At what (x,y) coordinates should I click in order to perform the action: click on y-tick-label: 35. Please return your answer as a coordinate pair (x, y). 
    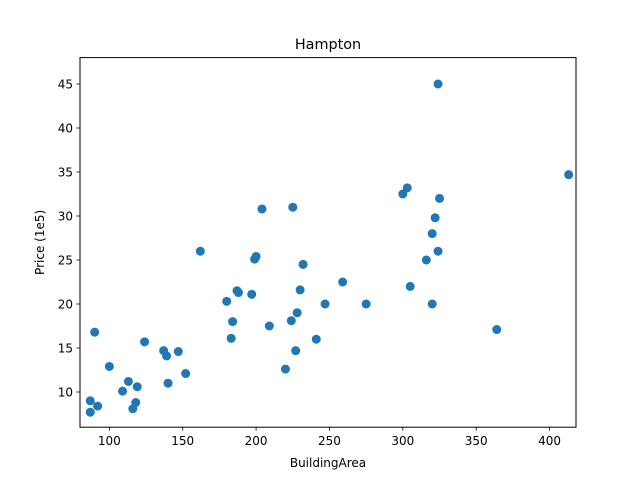
    Looking at the image, I should click on (65, 172).